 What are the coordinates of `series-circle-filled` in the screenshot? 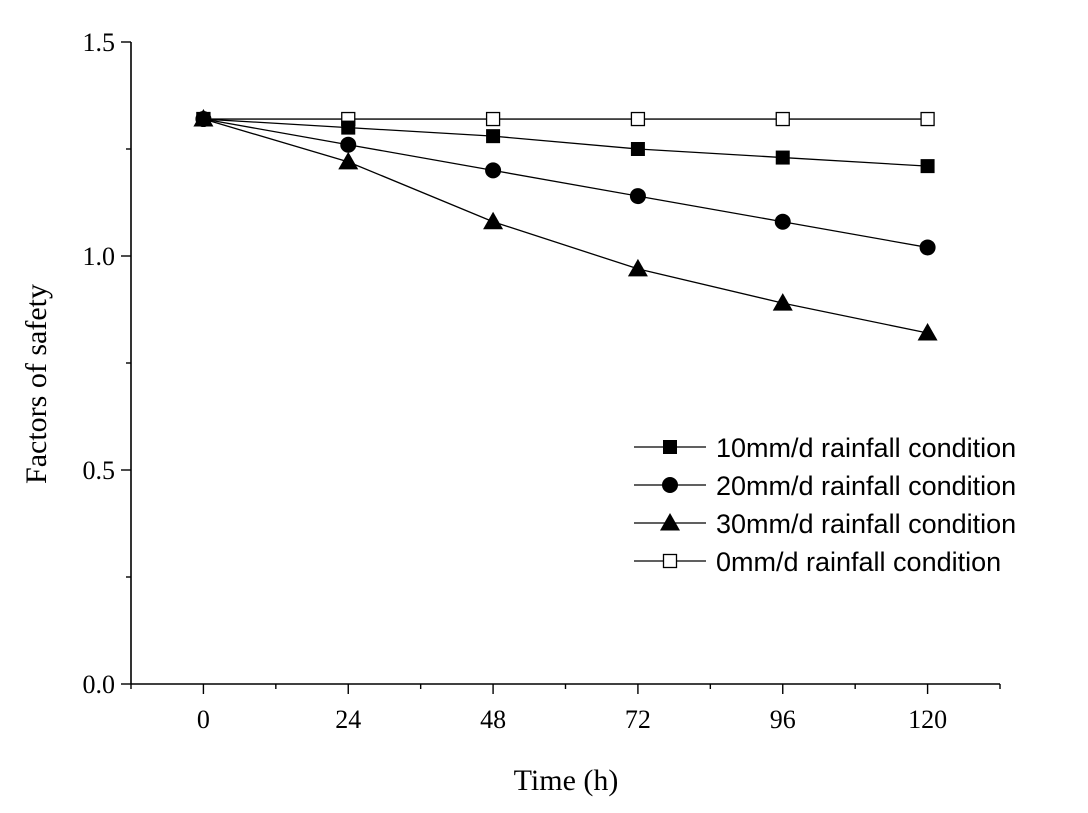 It's located at (565, 183).